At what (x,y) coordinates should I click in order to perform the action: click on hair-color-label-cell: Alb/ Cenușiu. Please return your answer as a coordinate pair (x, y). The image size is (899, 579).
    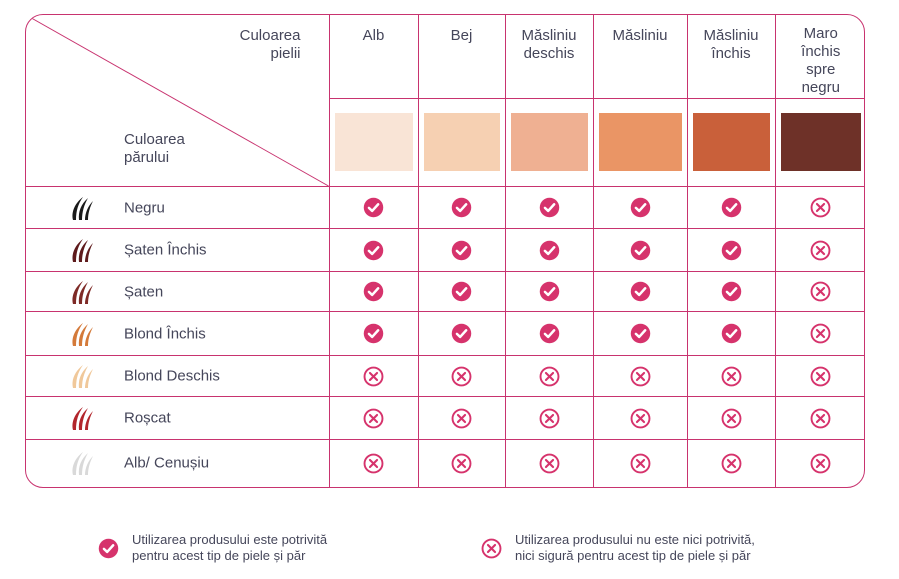
    Looking at the image, I should click on (178, 462).